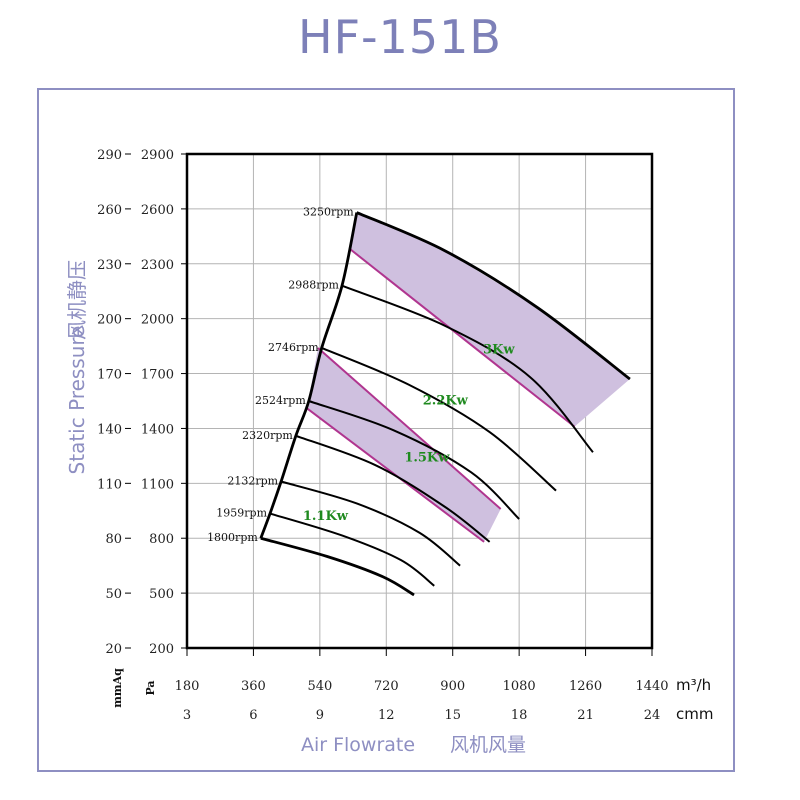 This screenshot has width=800, height=800. What do you see at coordinates (252, 481) in the screenshot?
I see `rpm-label-2132rpm: 2132rpm` at bounding box center [252, 481].